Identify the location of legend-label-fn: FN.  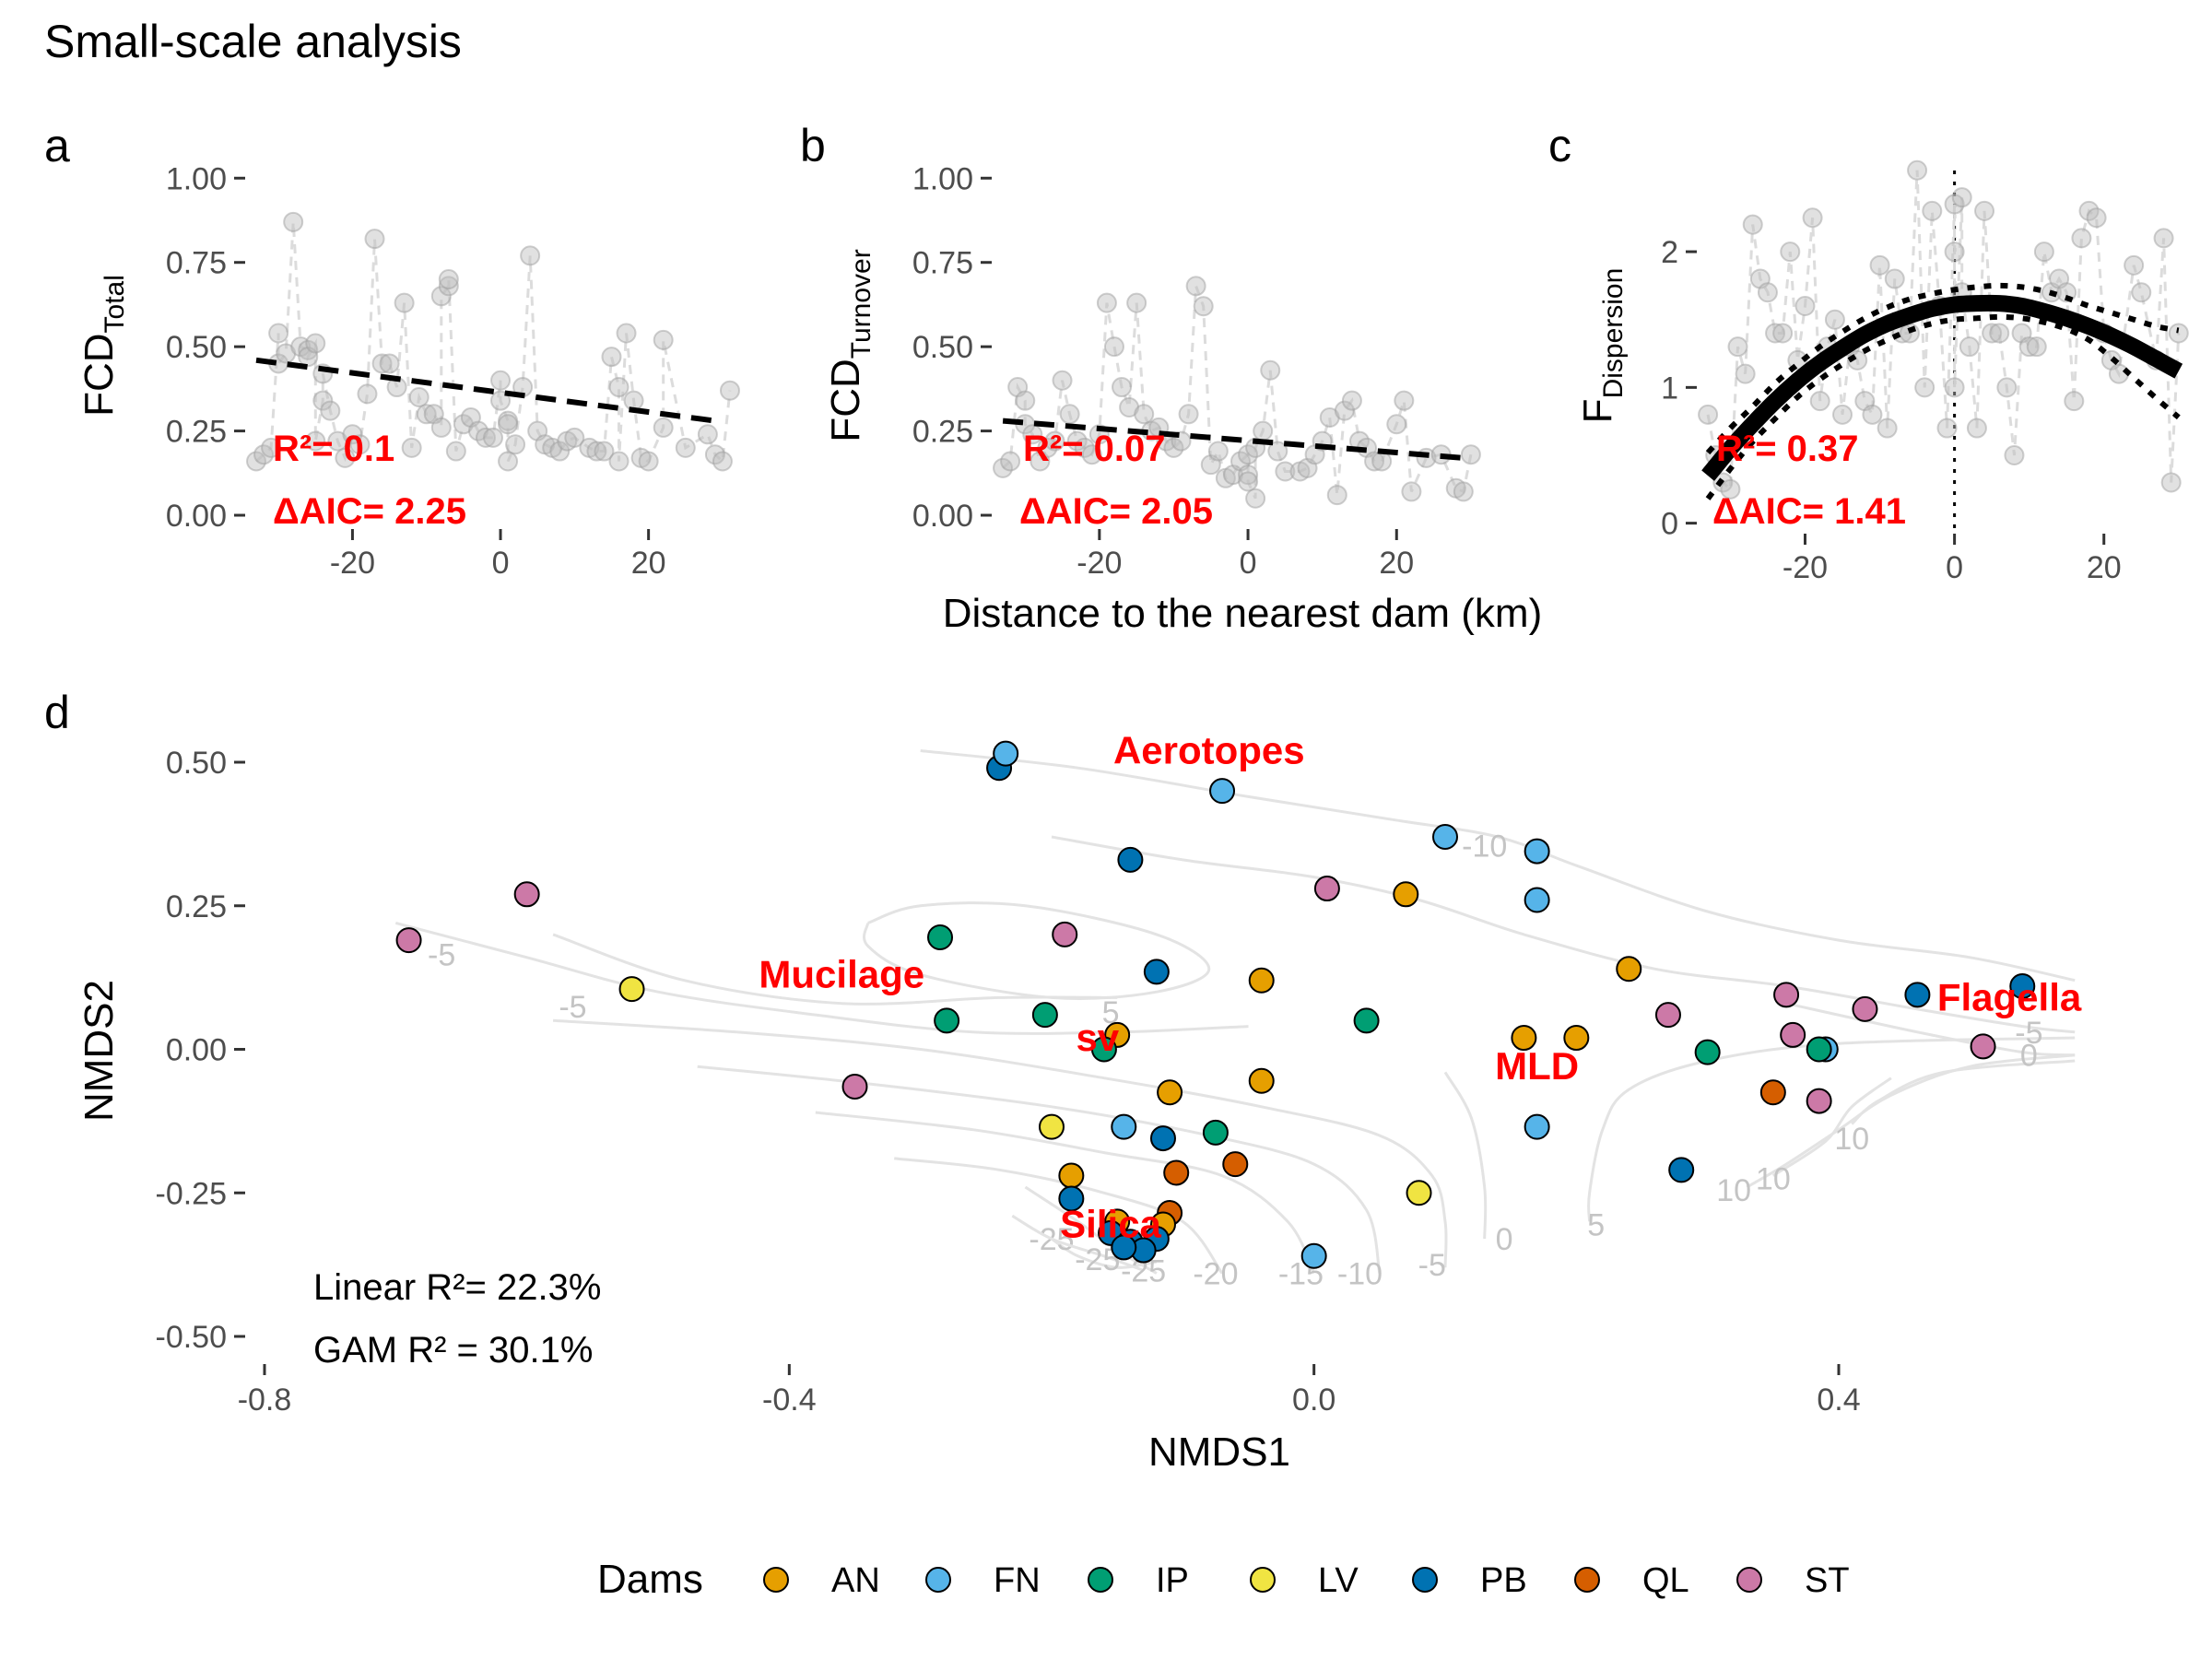
(1017, 1580).